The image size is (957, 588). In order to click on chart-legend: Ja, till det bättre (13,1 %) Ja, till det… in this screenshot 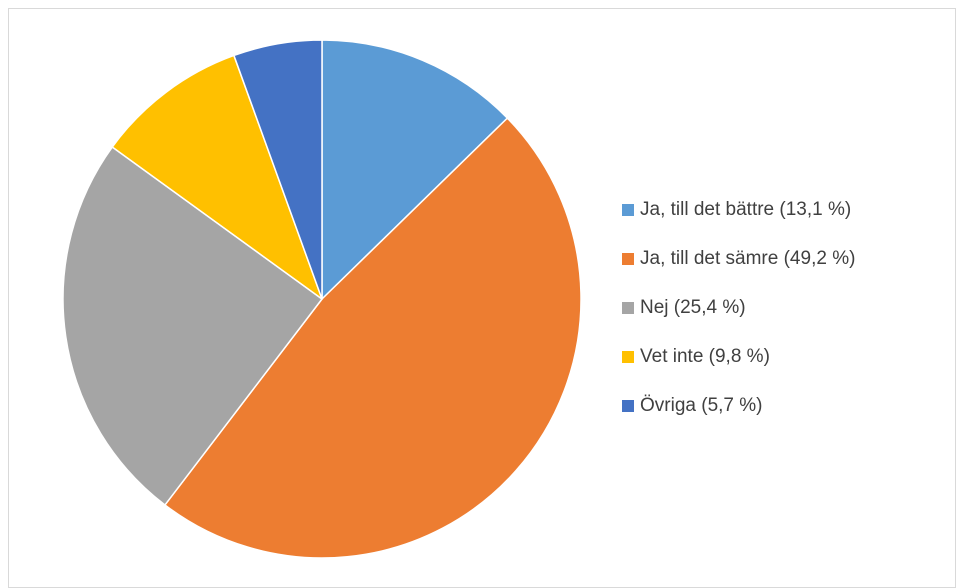, I will do `click(738, 307)`.